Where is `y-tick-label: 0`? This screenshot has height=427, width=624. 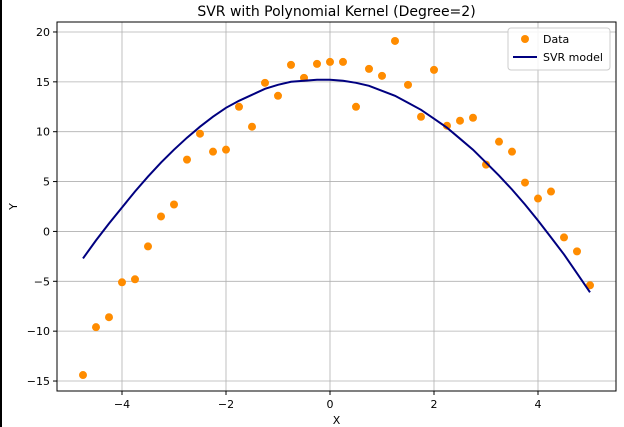
y-tick-label: 0 is located at coordinates (46, 231).